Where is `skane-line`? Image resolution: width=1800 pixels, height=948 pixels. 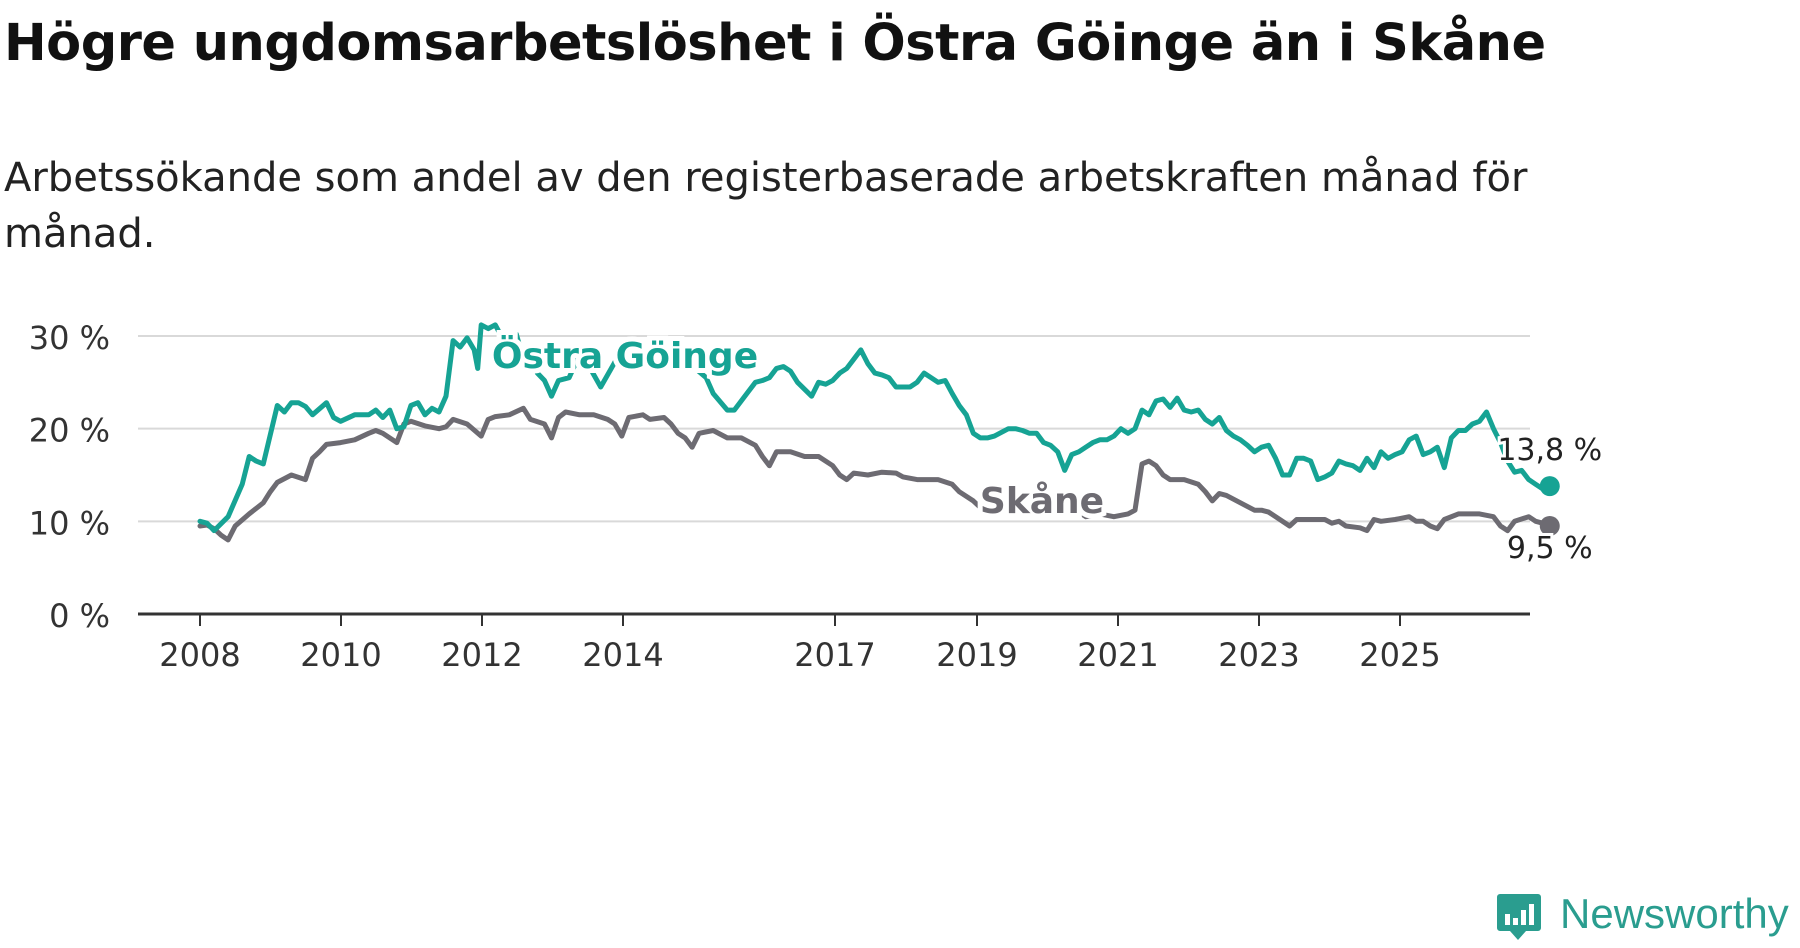
skane-line is located at coordinates (875, 474).